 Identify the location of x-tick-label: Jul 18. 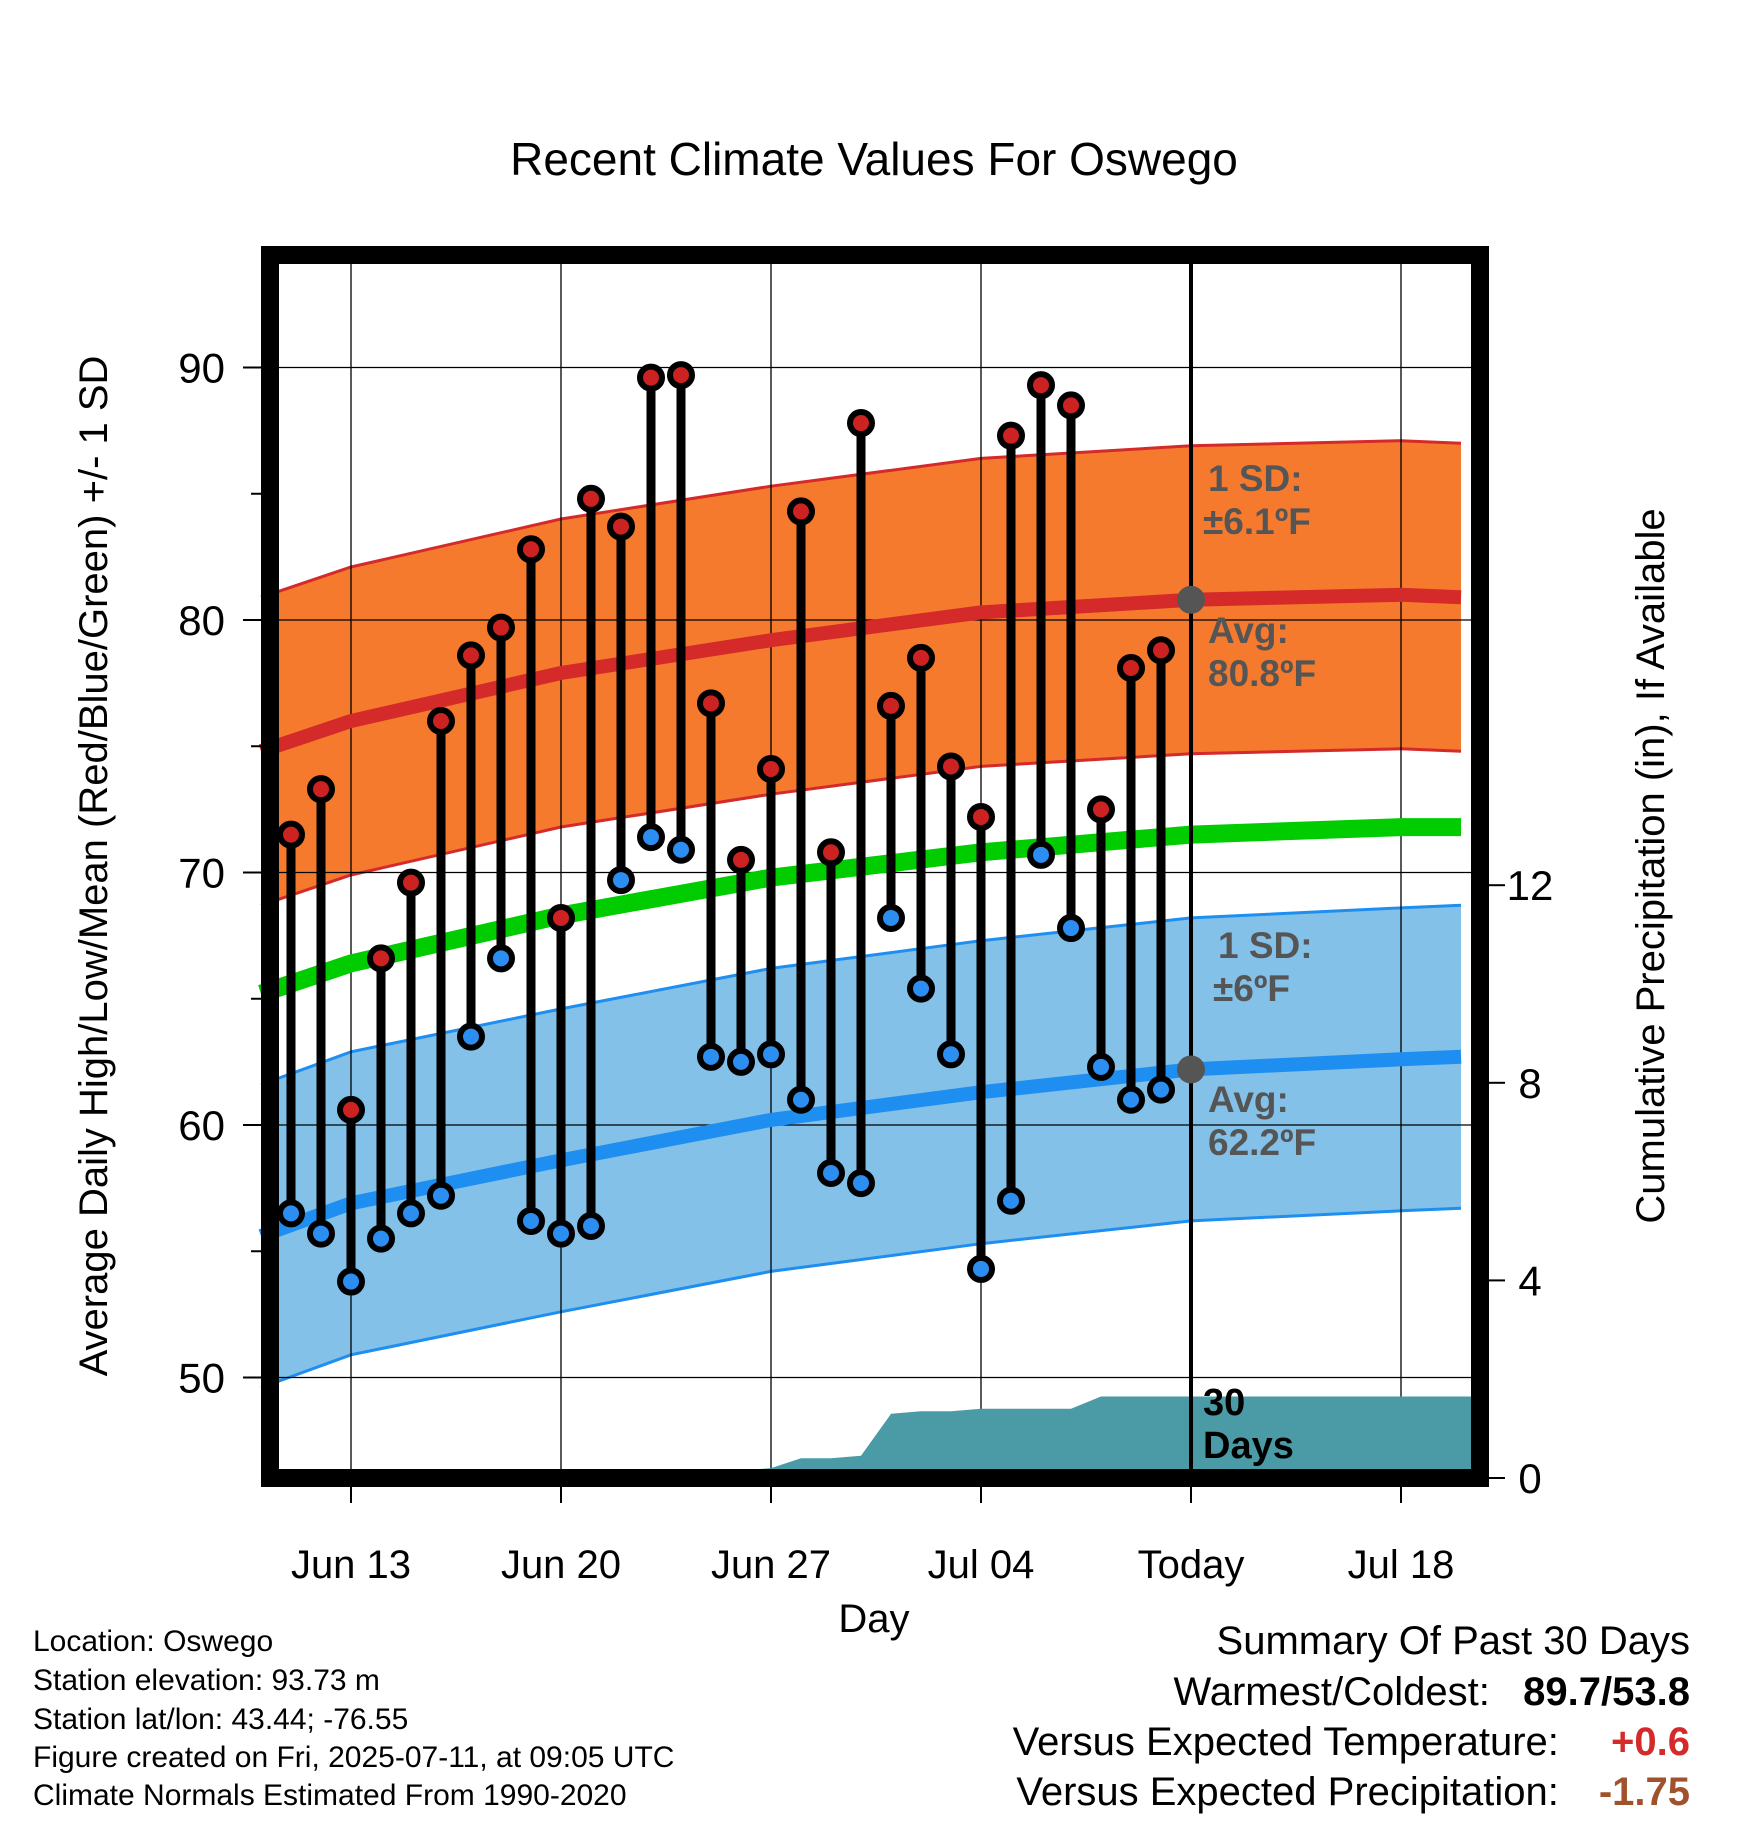
(1401, 1565).